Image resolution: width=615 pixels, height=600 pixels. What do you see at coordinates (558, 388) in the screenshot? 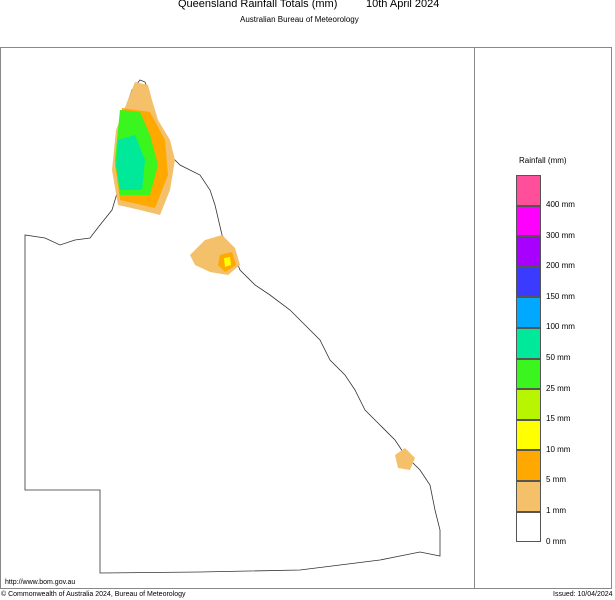
I see `legend-label: 25 mm` at bounding box center [558, 388].